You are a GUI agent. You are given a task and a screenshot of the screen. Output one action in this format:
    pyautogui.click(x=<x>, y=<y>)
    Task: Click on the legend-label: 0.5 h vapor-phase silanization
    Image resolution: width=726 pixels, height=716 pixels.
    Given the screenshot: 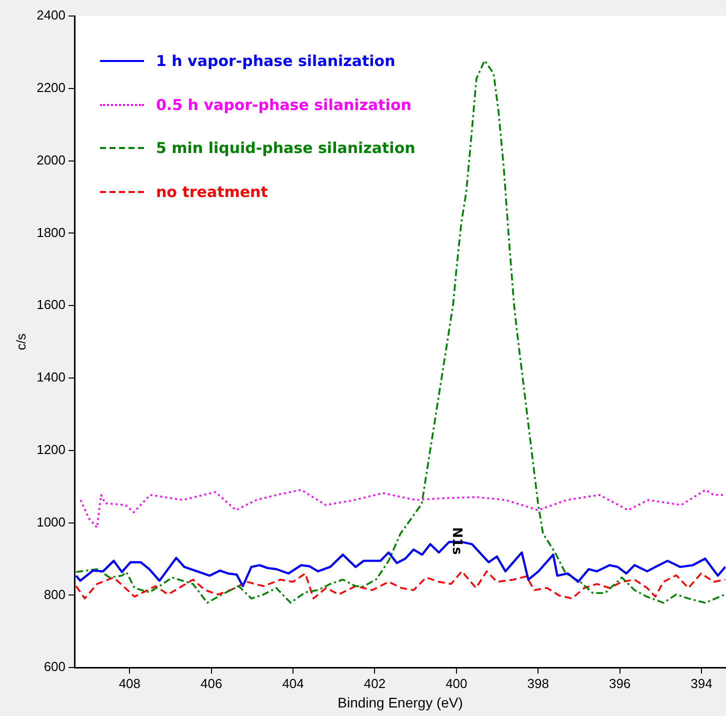 What is the action you would take?
    pyautogui.click(x=284, y=105)
    